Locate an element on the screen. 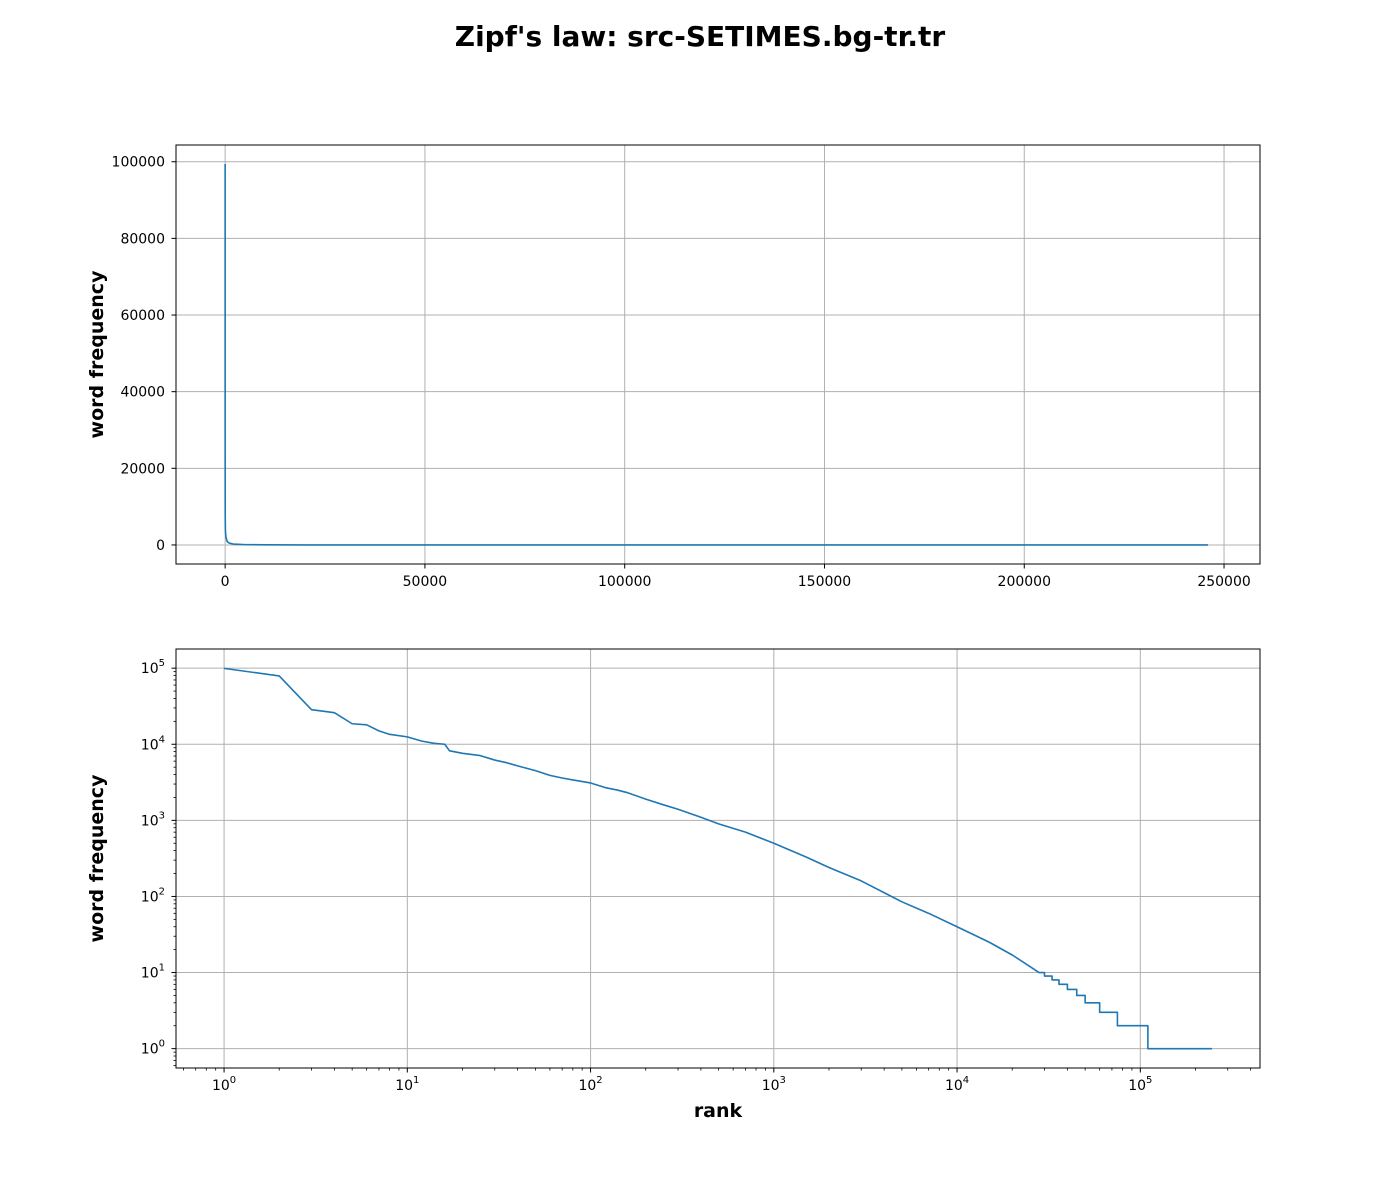  log-x-tick-label: 10¹ is located at coordinates (407, 1084).